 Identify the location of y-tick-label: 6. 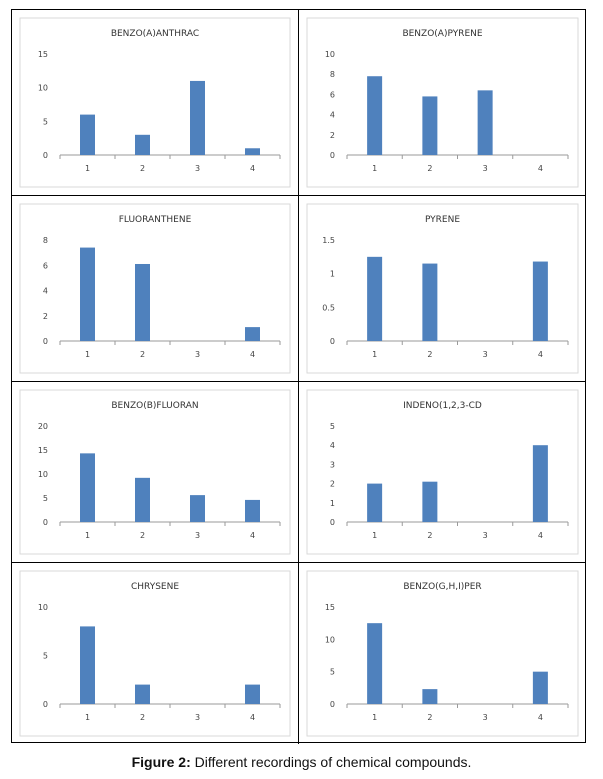
(45, 265).